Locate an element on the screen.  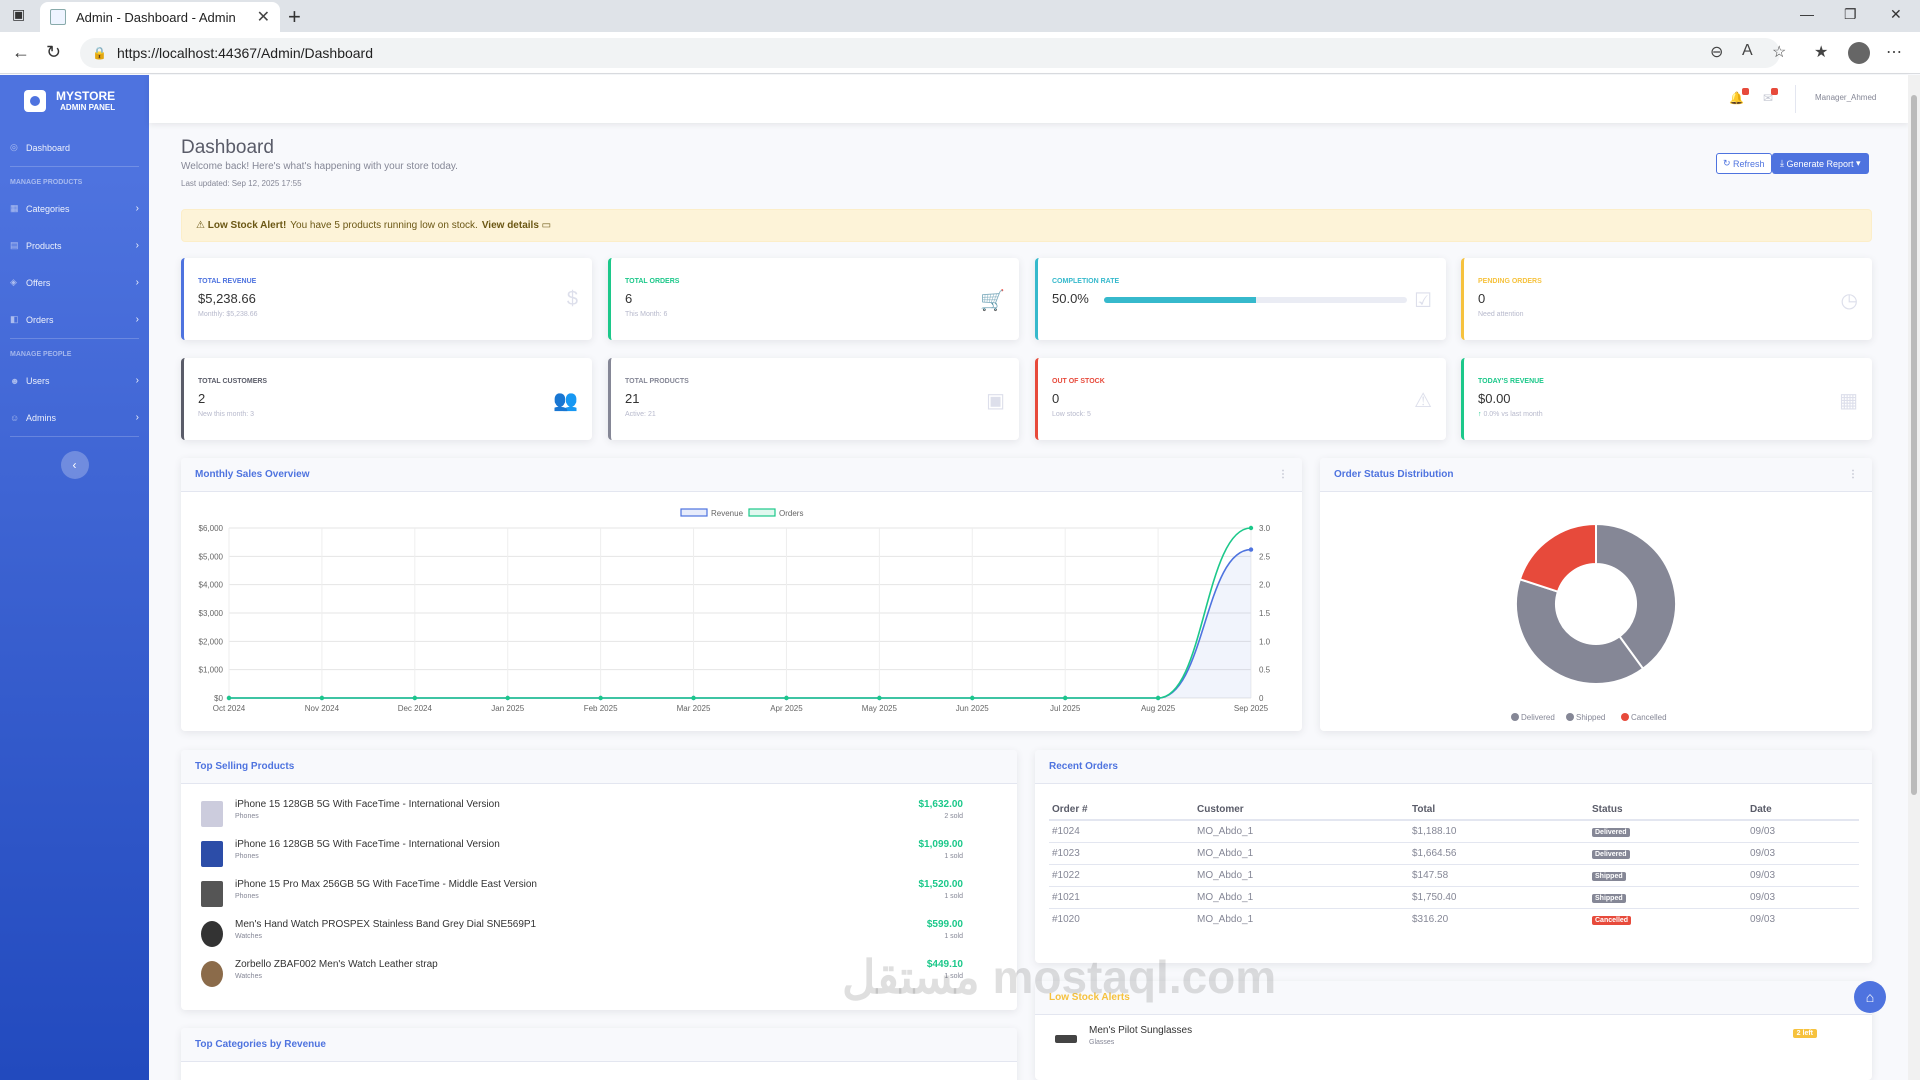
restore-icon: ❐ is located at coordinates (1850, 14).